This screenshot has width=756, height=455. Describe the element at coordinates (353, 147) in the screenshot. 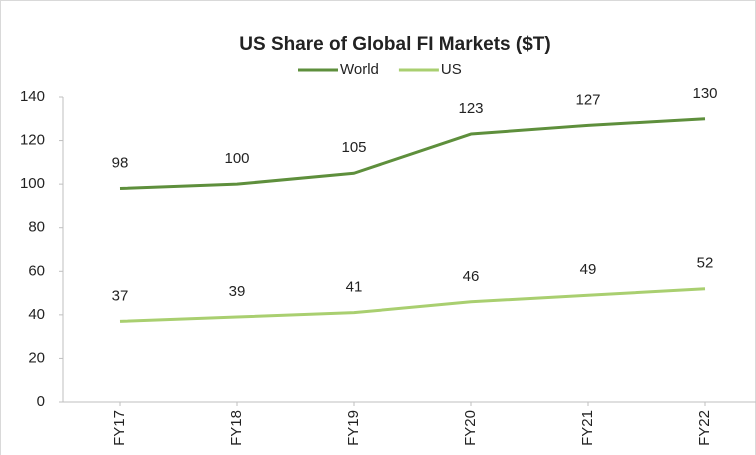

I see `data-label: 105` at that location.